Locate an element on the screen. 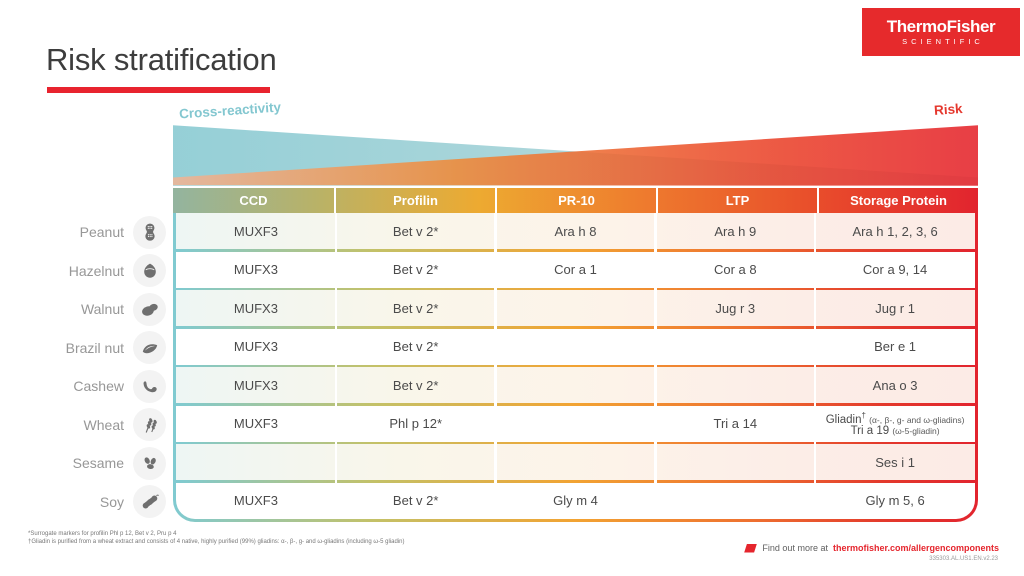  table-cell: Cor a 1 is located at coordinates (575, 269).